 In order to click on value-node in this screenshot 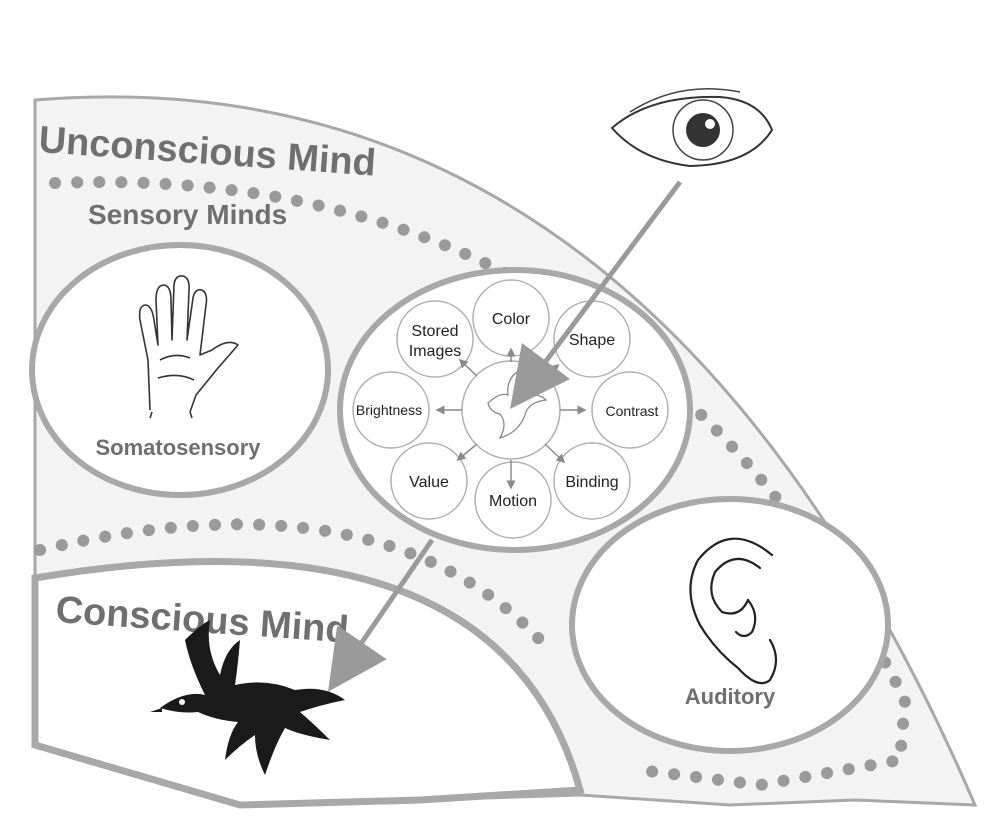, I will do `click(429, 481)`.